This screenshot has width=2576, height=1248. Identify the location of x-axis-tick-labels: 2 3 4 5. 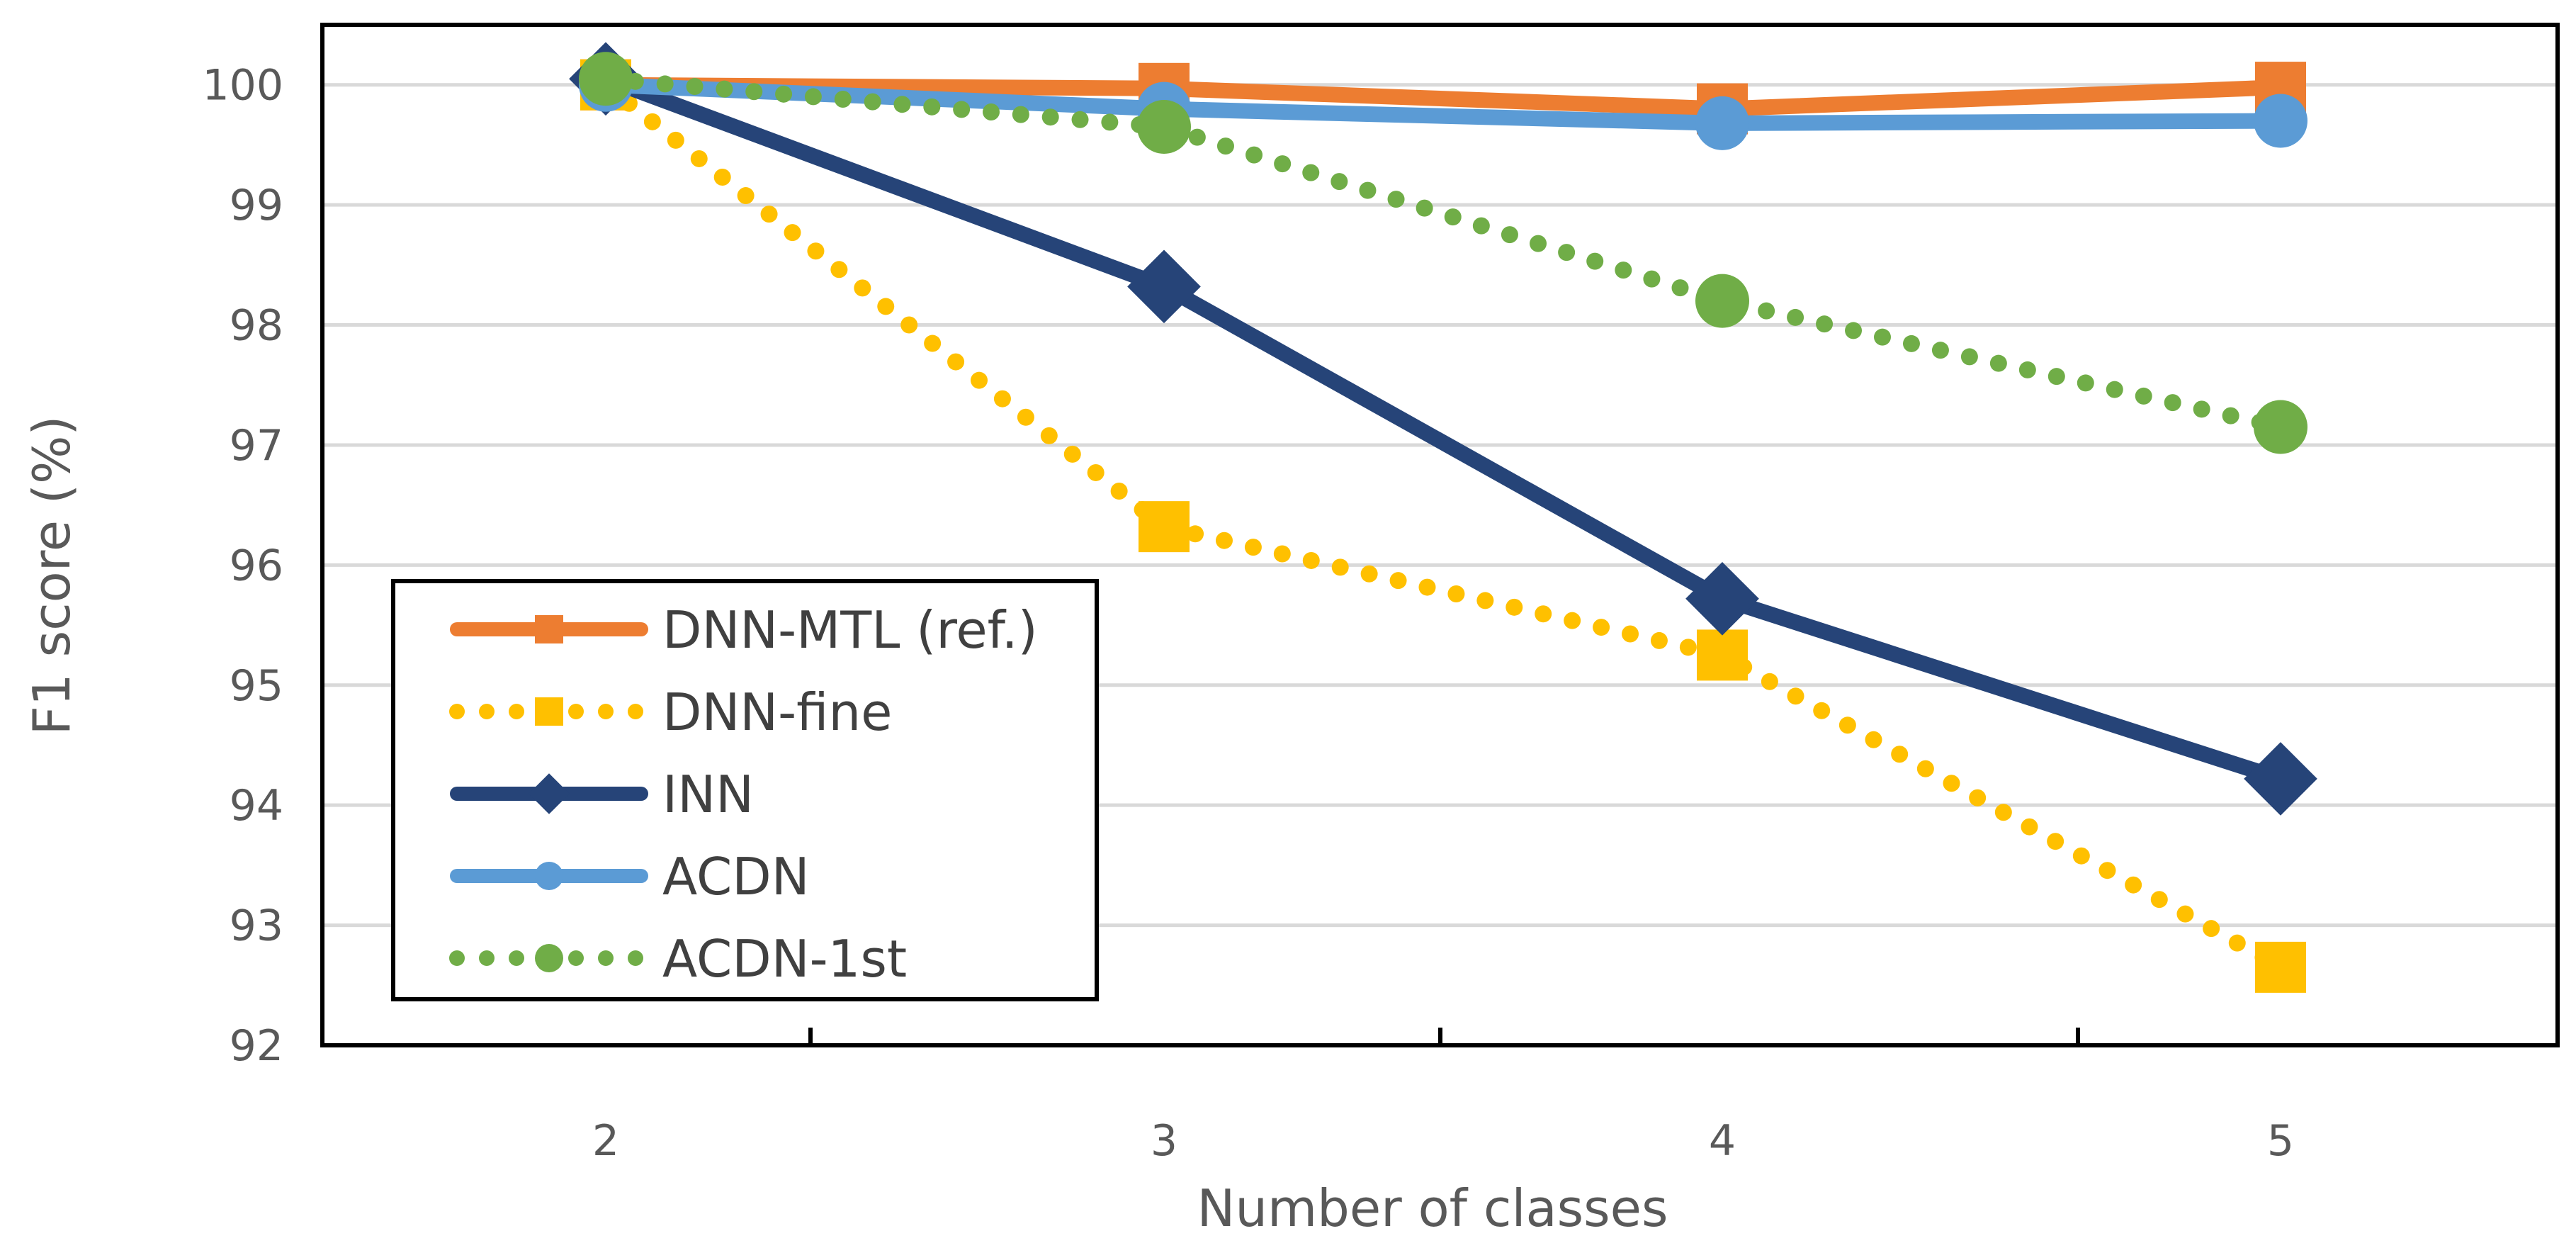
(1443, 1141).